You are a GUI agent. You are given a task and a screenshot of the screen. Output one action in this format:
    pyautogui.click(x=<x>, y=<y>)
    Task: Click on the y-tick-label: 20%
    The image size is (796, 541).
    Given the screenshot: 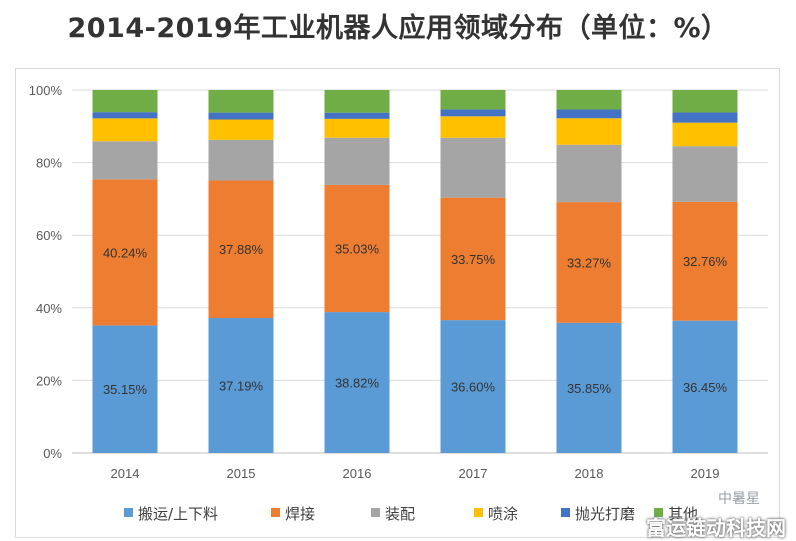 What is the action you would take?
    pyautogui.click(x=49, y=380)
    